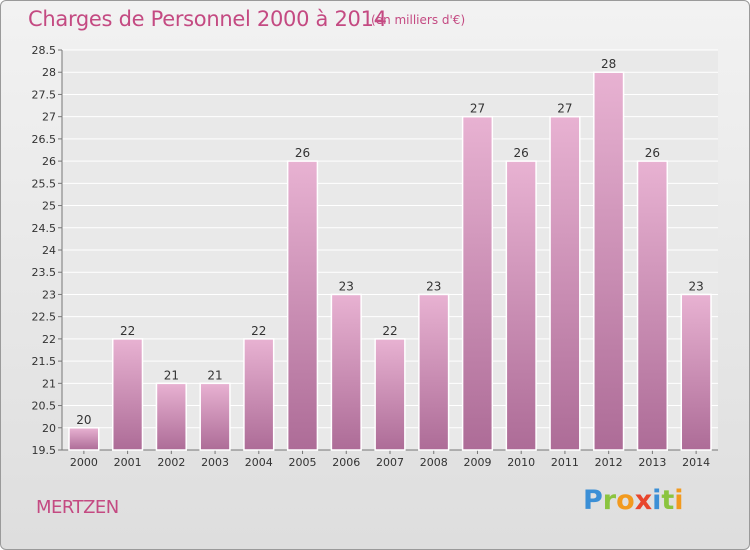 The width and height of the screenshot is (750, 550). What do you see at coordinates (44, 183) in the screenshot?
I see `y-tick-label: 25.5` at bounding box center [44, 183].